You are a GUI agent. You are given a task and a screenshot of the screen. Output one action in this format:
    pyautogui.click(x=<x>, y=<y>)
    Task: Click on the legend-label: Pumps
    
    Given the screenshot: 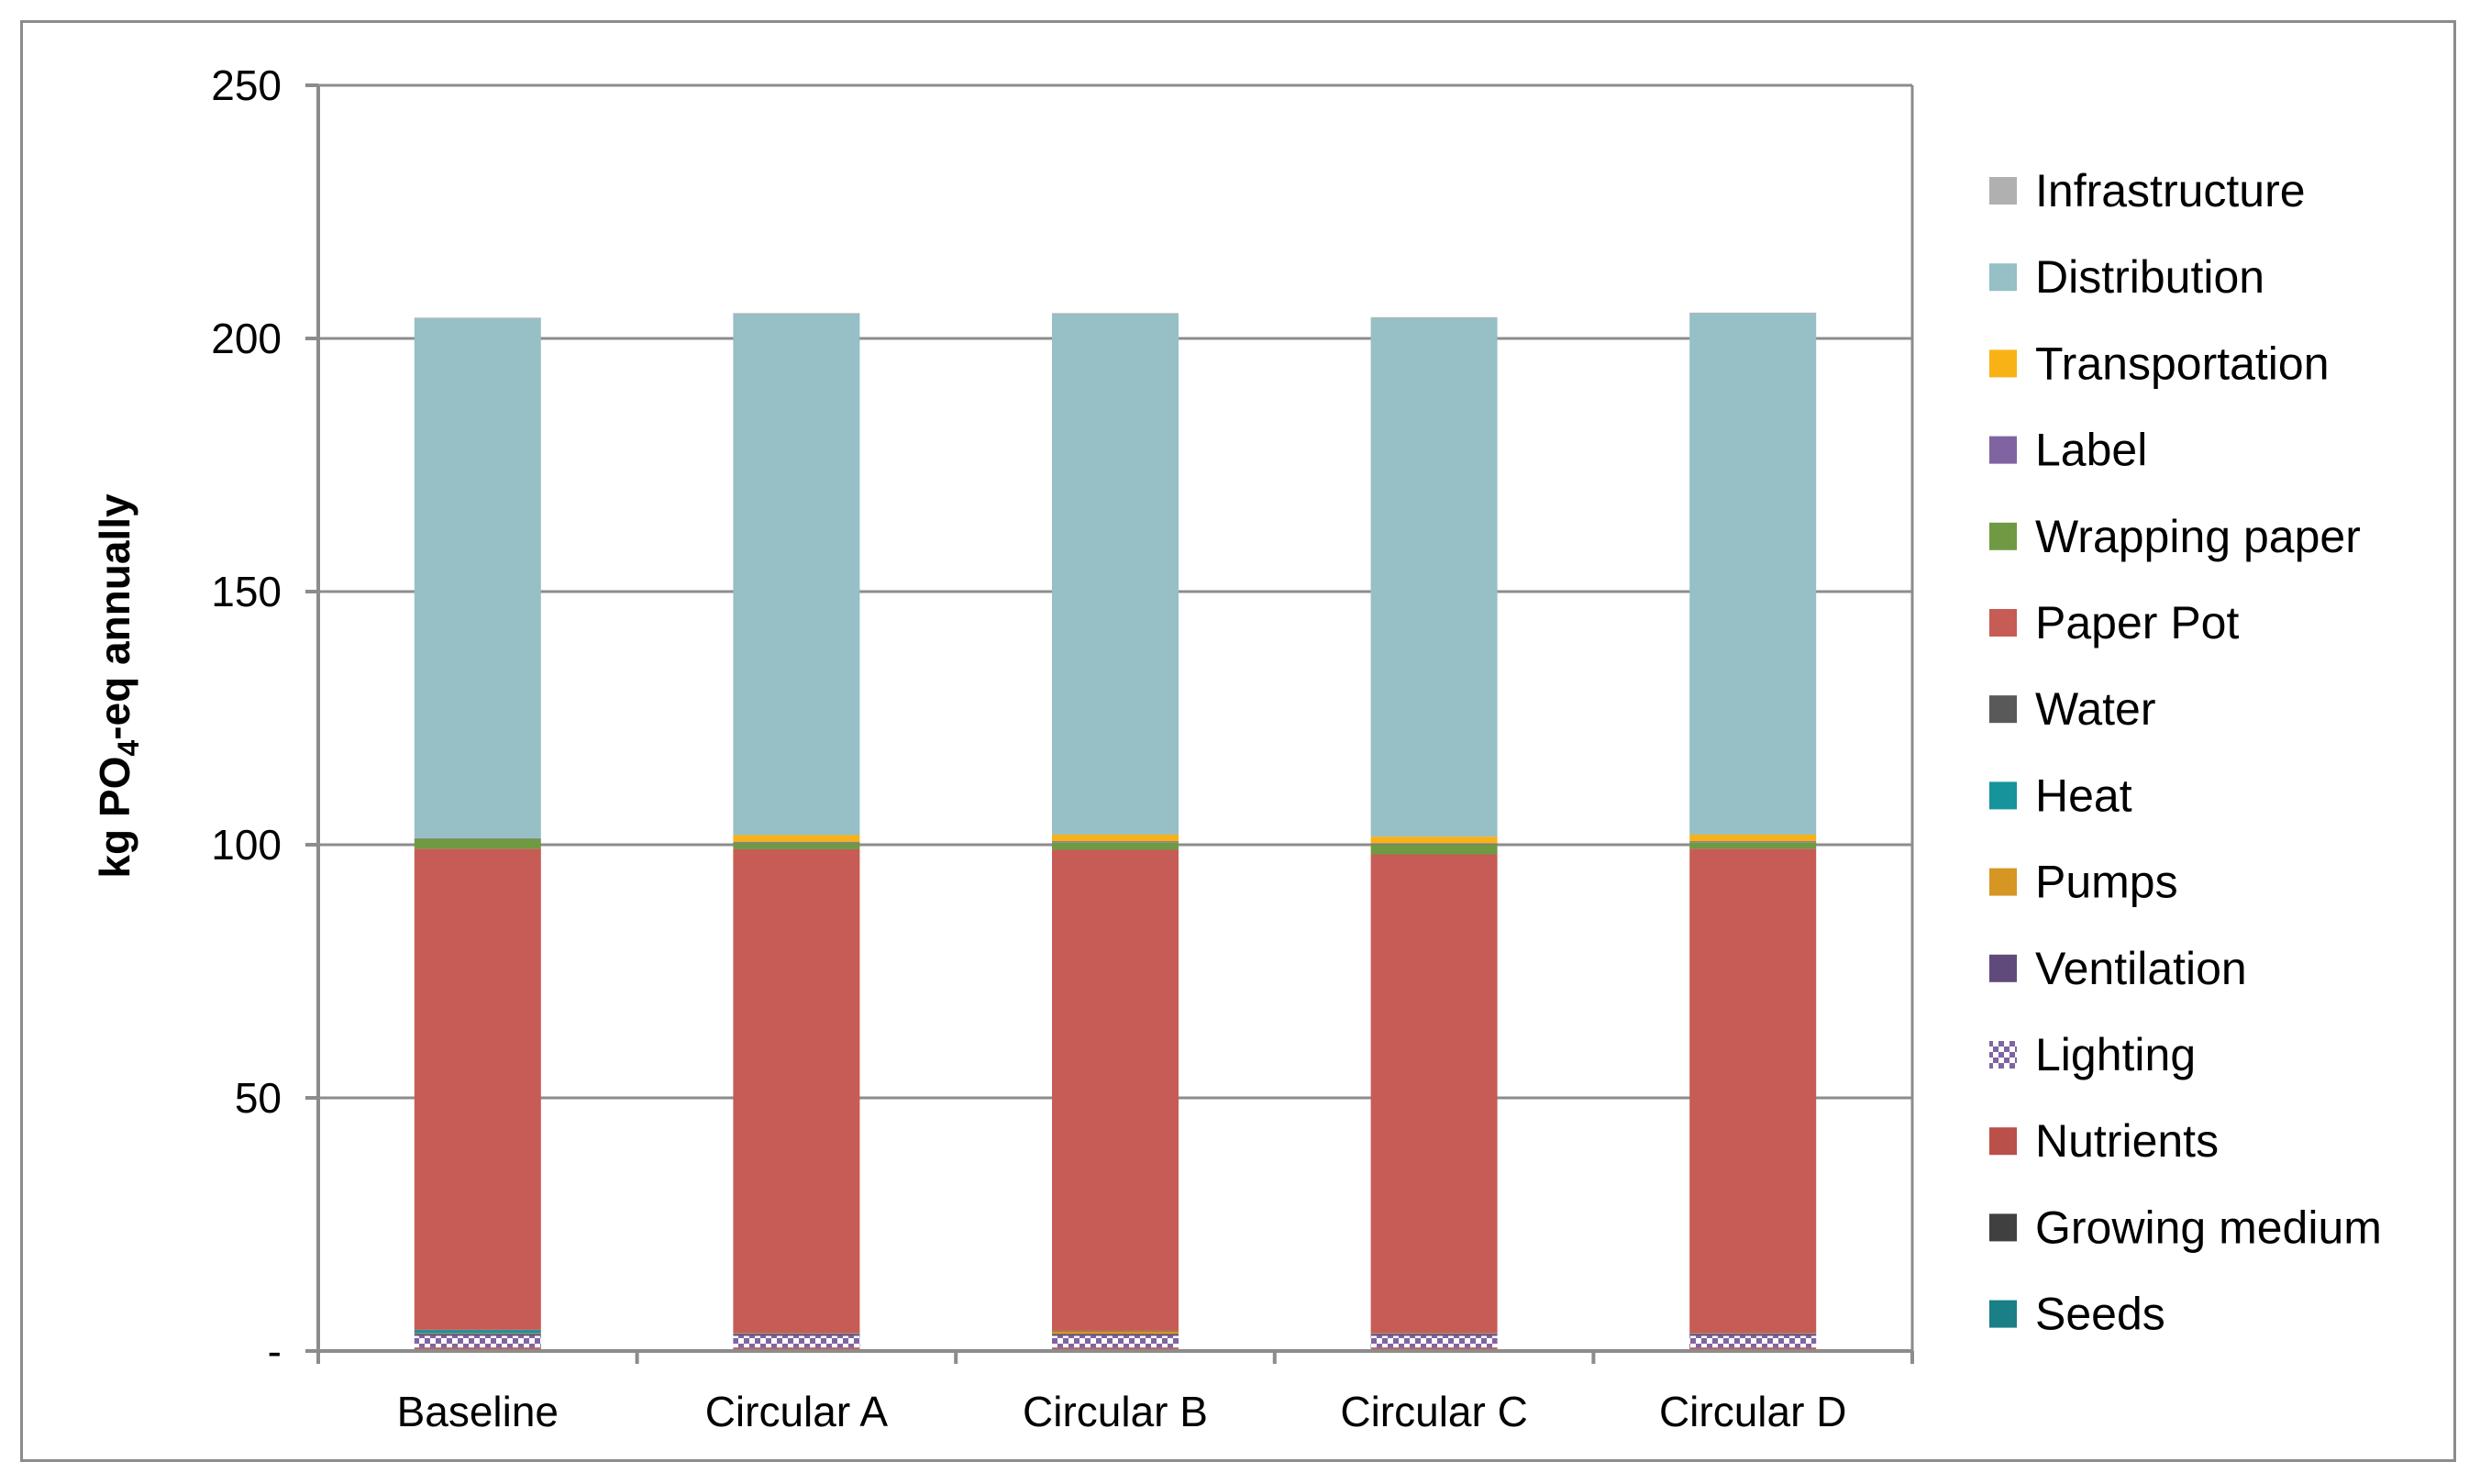 What is the action you would take?
    pyautogui.click(x=2107, y=882)
    